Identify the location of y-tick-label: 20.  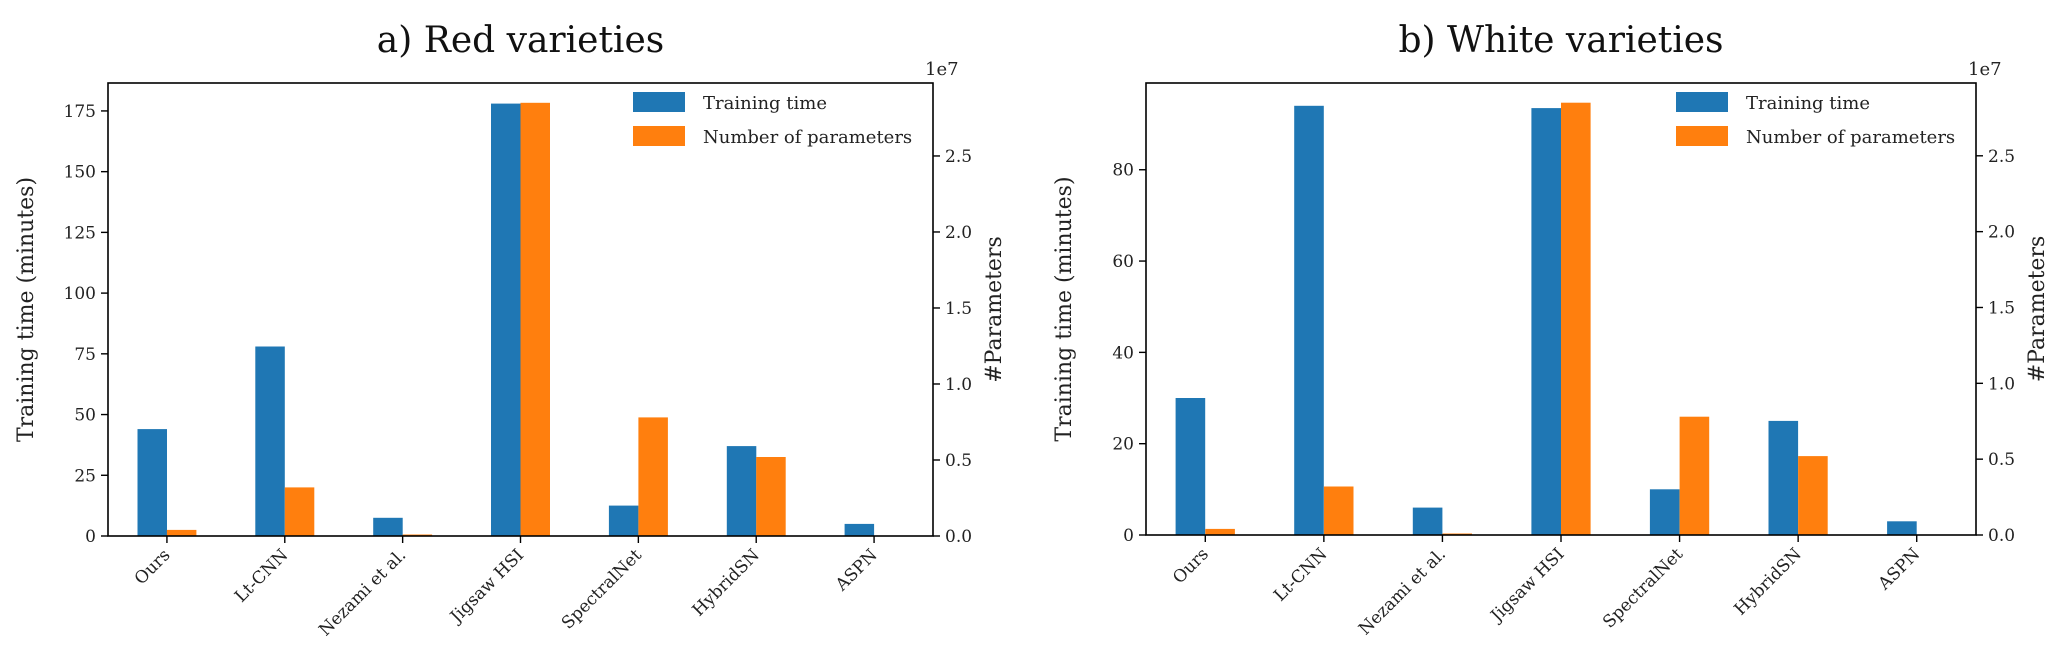
(1123, 445).